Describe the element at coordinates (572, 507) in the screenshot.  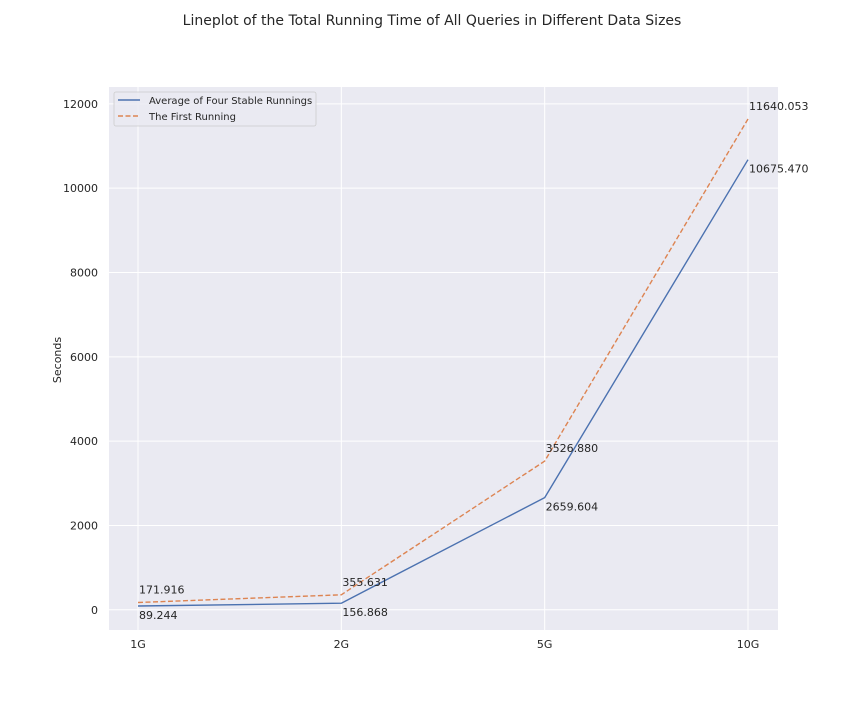
I see `data-label: 2659.604` at that location.